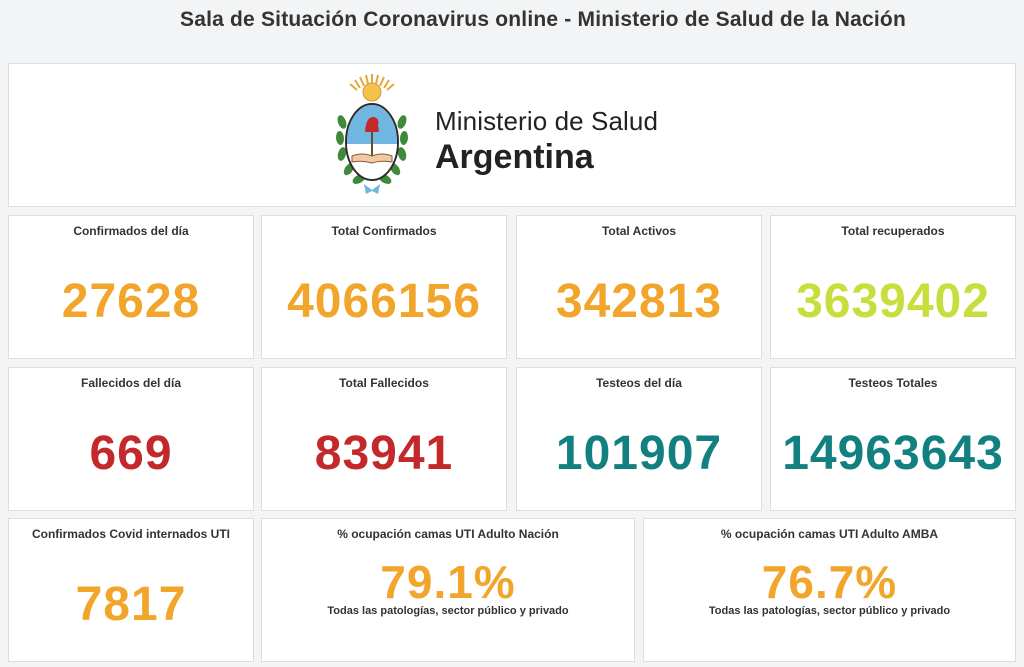 The height and width of the screenshot is (667, 1024). Describe the element at coordinates (893, 231) in the screenshot. I see `stat-label: Total recuperados` at that location.